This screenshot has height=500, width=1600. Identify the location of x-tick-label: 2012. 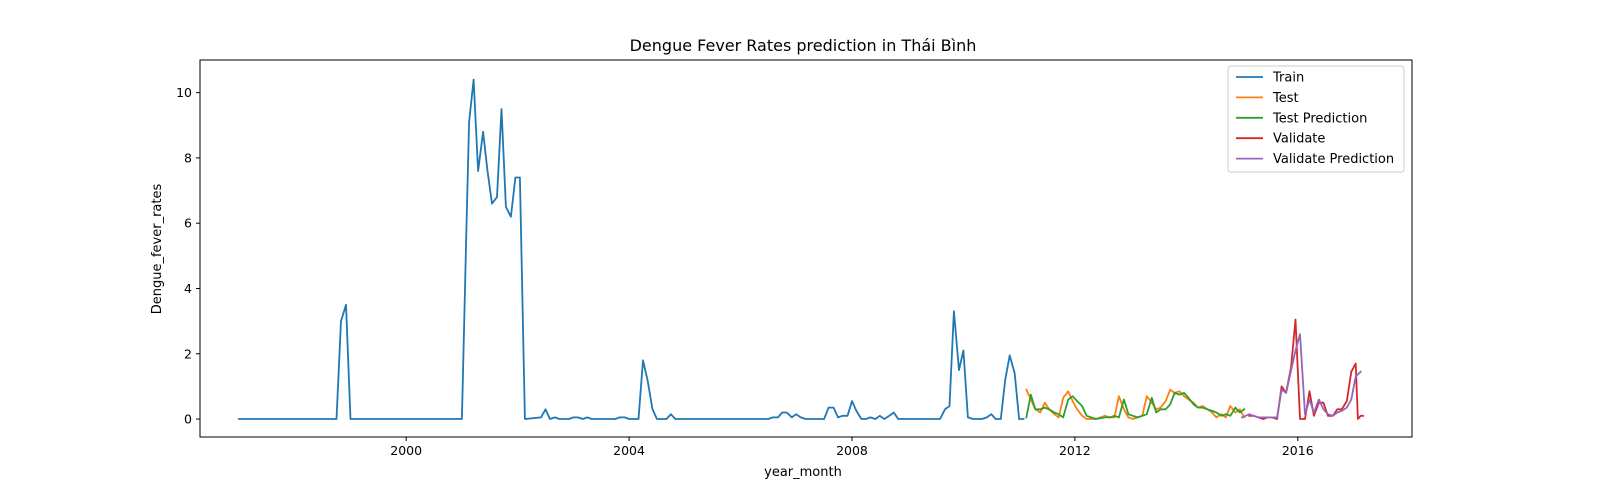
(1075, 450).